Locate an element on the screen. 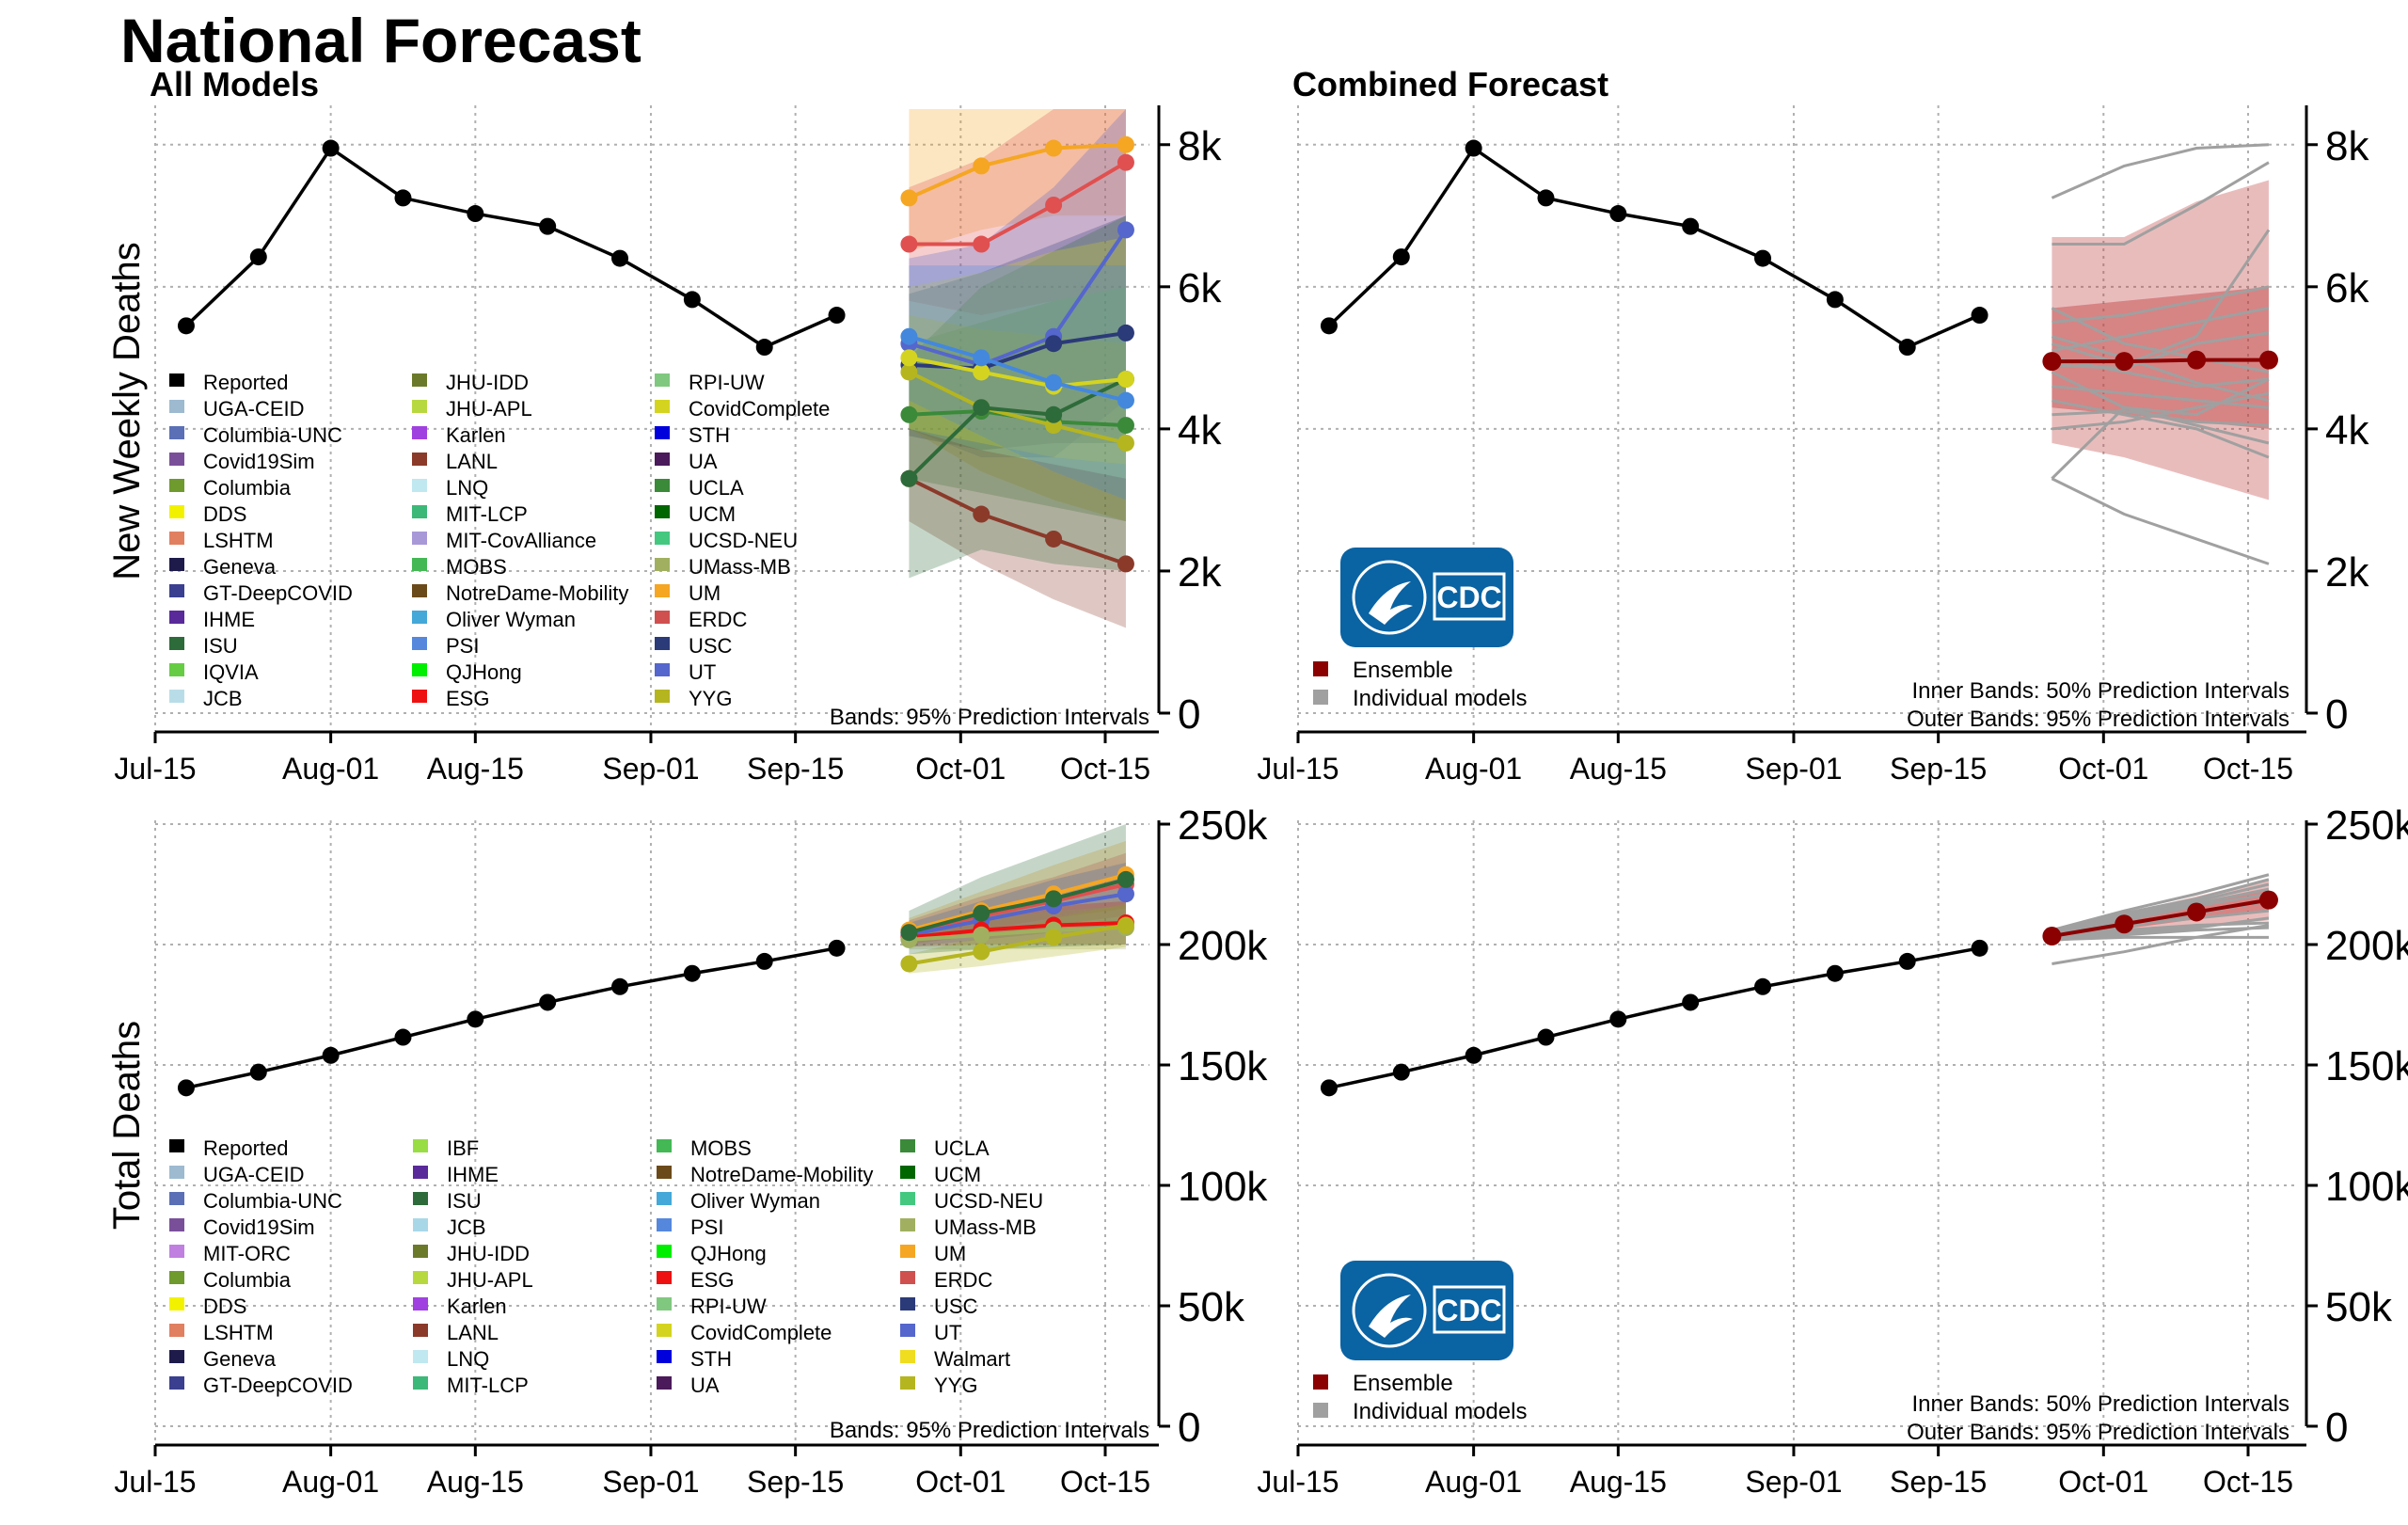 Image resolution: width=2408 pixels, height=1525 pixels. legend-label: IQVIA is located at coordinates (231, 672).